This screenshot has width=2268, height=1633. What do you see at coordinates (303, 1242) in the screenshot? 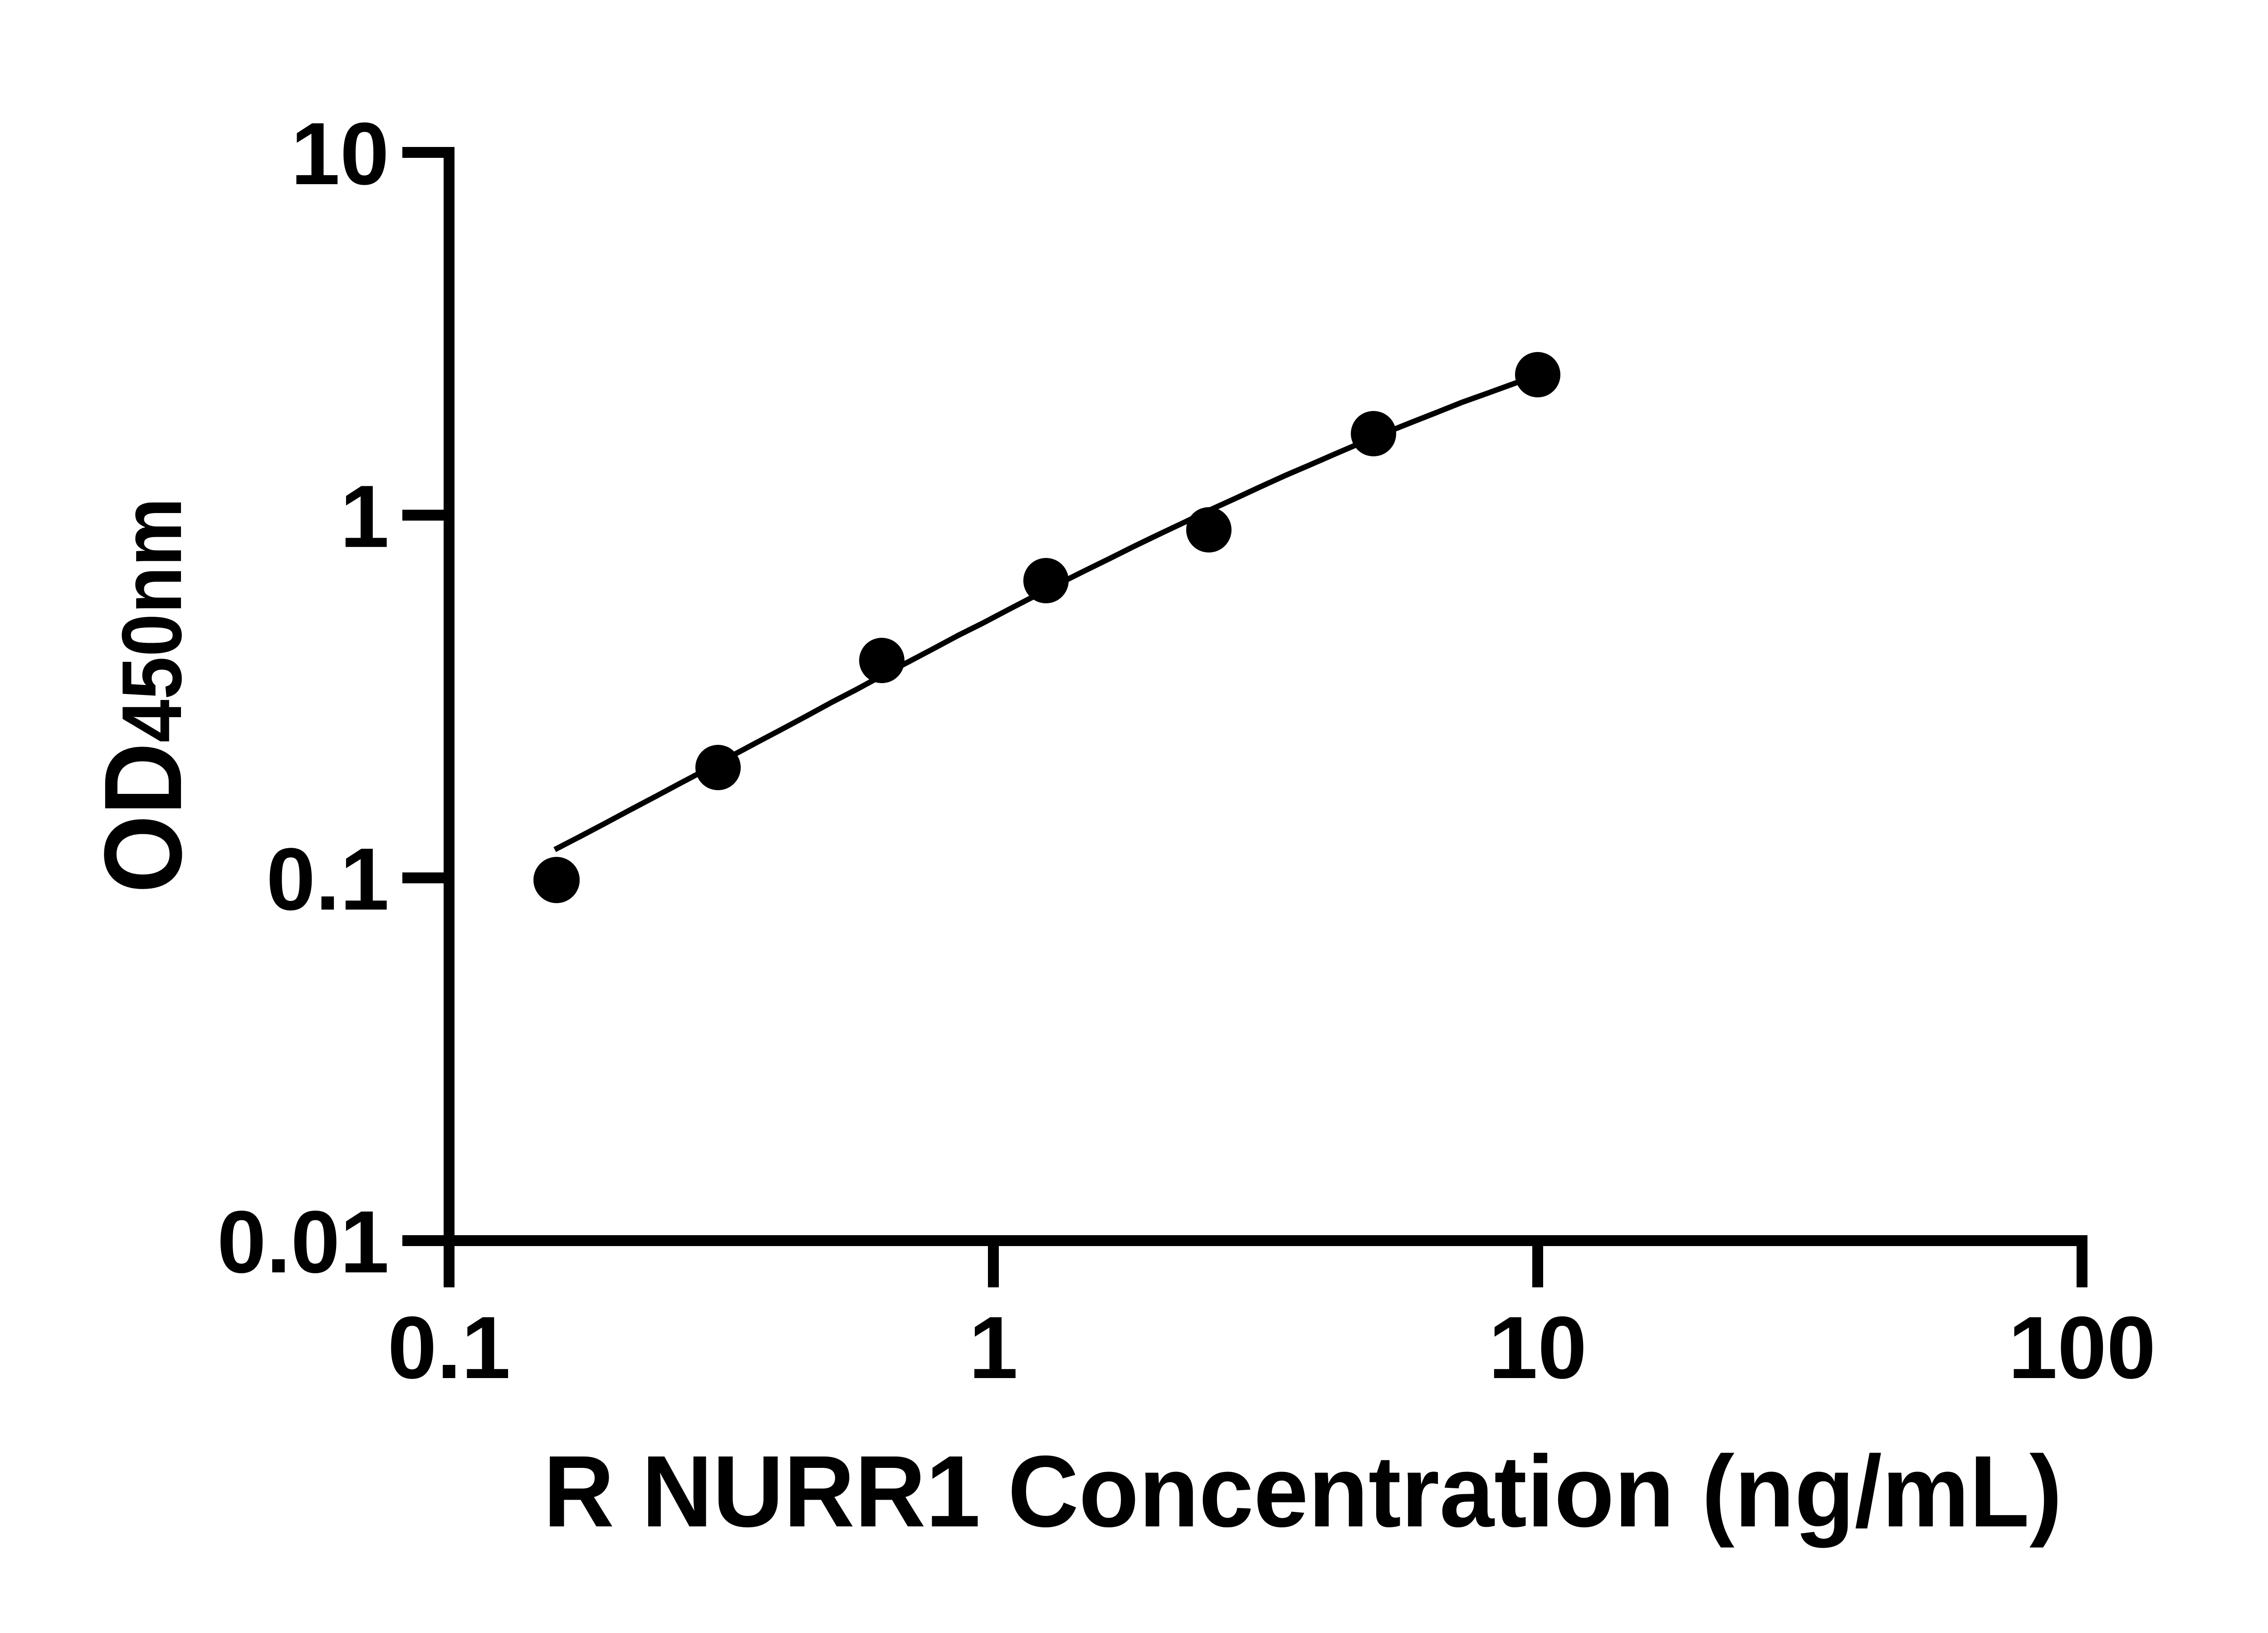
I see `svg-text: 0.01` at bounding box center [303, 1242].